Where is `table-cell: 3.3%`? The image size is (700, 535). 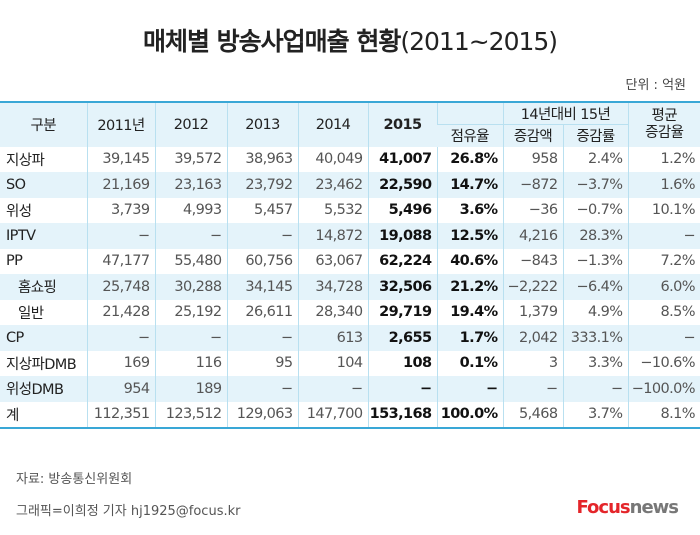
table-cell: 3.3% is located at coordinates (595, 363).